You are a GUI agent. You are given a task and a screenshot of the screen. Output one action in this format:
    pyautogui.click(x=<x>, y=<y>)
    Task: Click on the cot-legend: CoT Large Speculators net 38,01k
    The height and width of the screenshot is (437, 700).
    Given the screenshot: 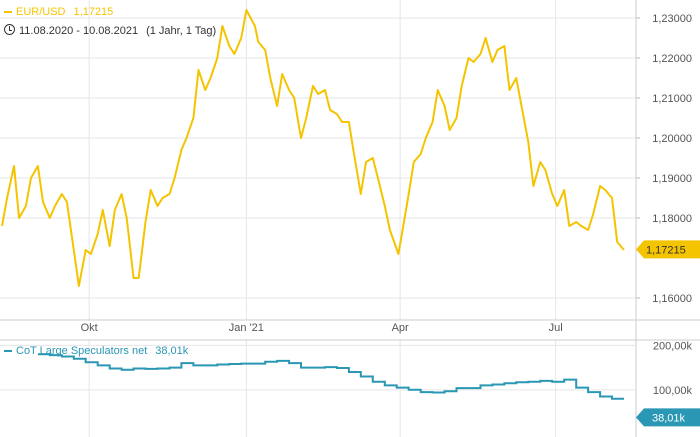 What is the action you would take?
    pyautogui.click(x=96, y=351)
    